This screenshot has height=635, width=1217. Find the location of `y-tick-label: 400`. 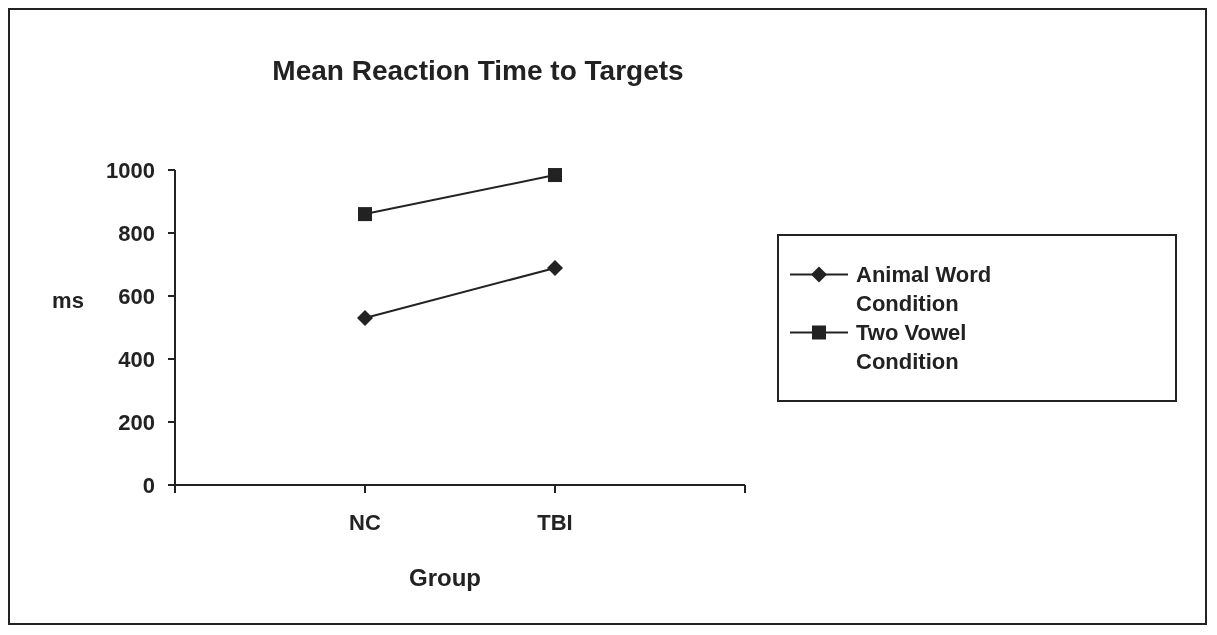

y-tick-label: 400 is located at coordinates (136, 359).